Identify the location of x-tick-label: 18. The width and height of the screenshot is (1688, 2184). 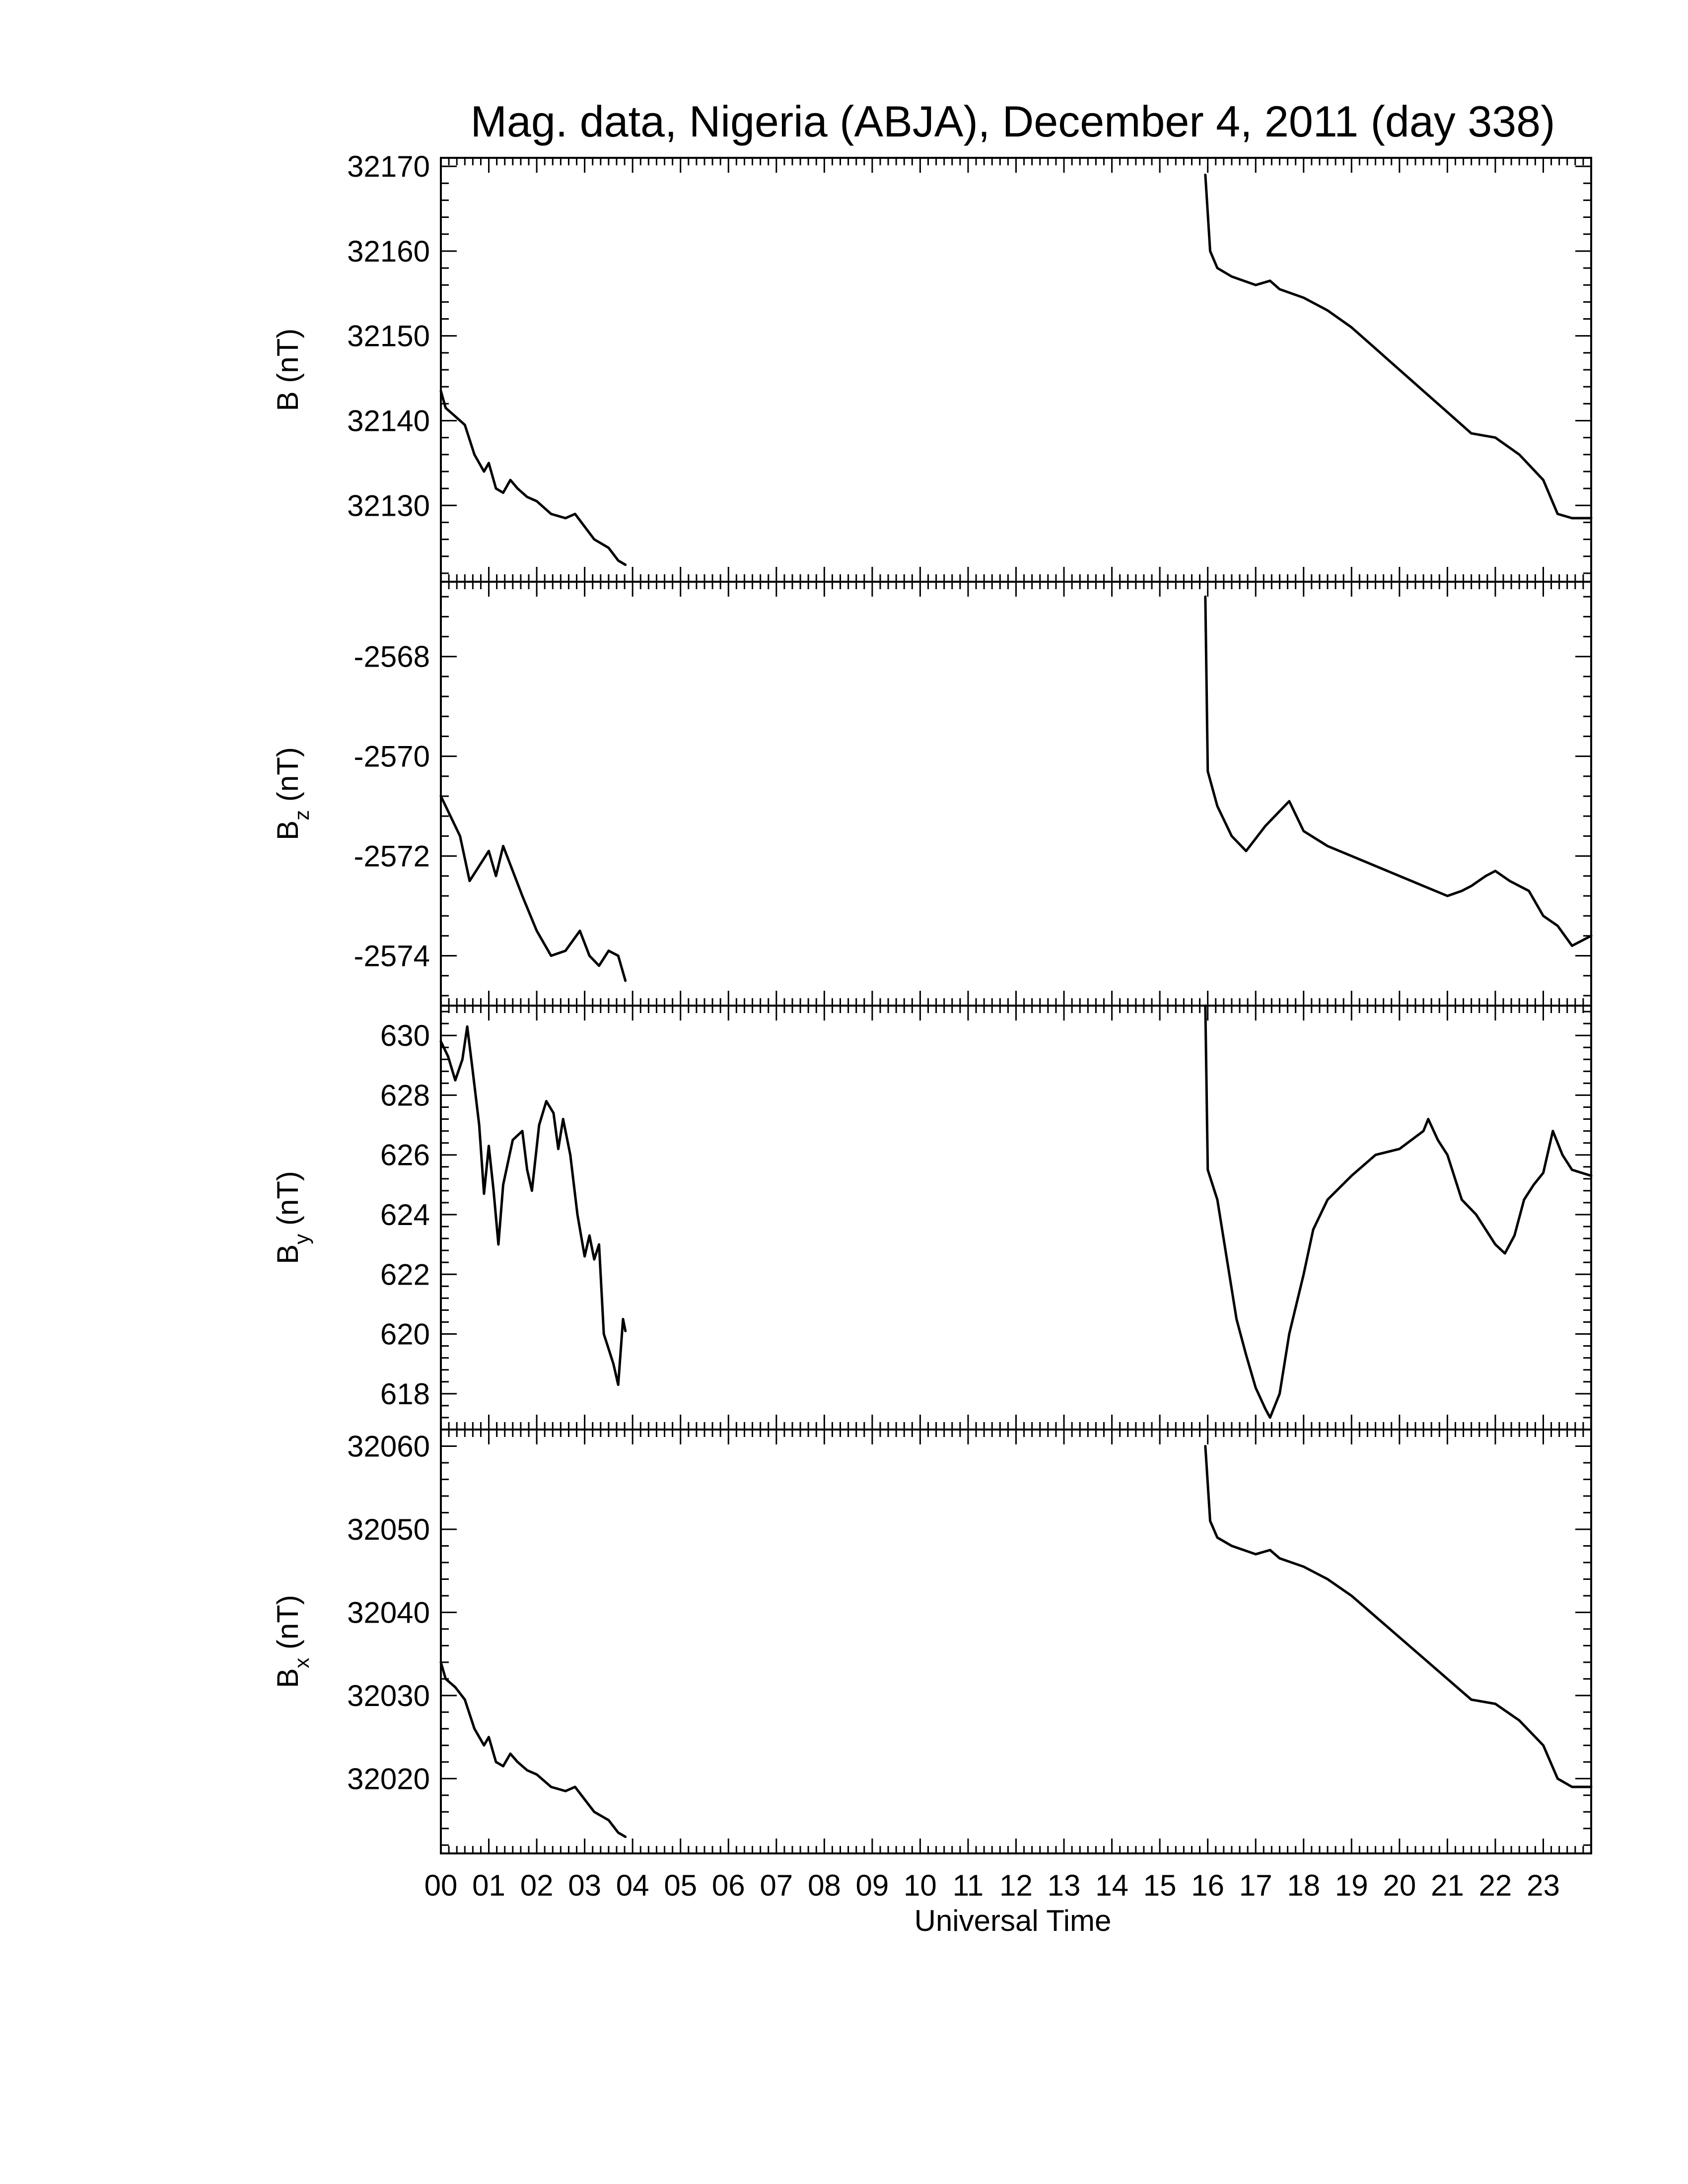
(1303, 1885).